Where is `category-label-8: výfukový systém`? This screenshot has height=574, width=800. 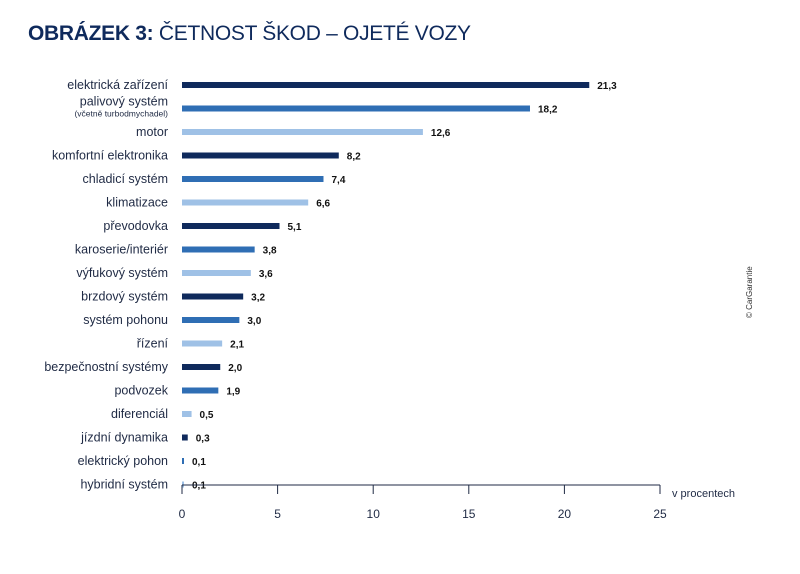 category-label-8: výfukový systém is located at coordinates (122, 273).